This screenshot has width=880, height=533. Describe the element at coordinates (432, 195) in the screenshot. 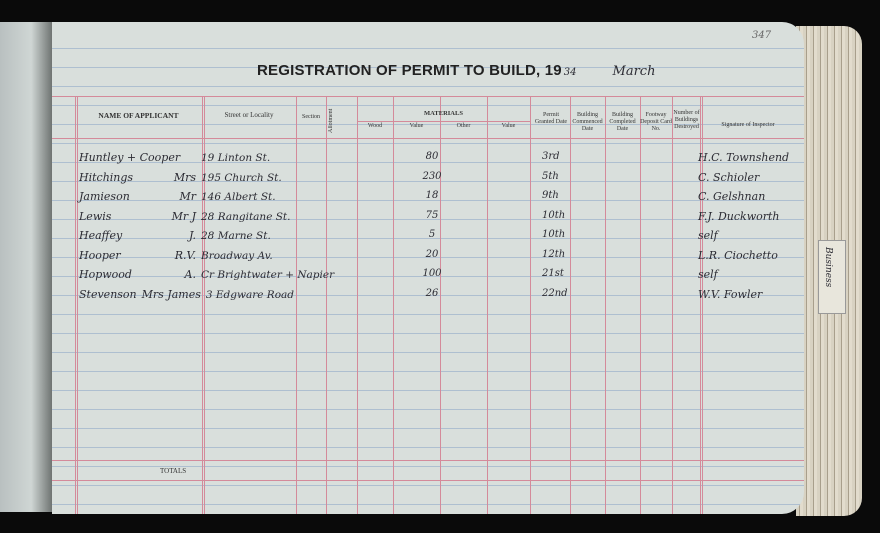

I see `value: 18` at that location.